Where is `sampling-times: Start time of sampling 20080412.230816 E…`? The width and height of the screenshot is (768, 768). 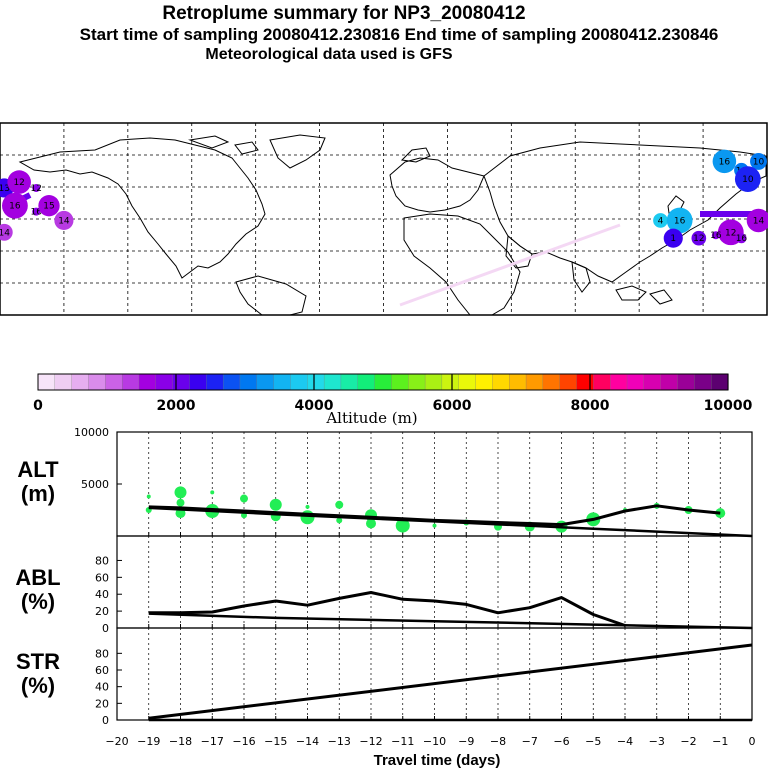 sampling-times: Start time of sampling 20080412.230816 E… is located at coordinates (399, 34).